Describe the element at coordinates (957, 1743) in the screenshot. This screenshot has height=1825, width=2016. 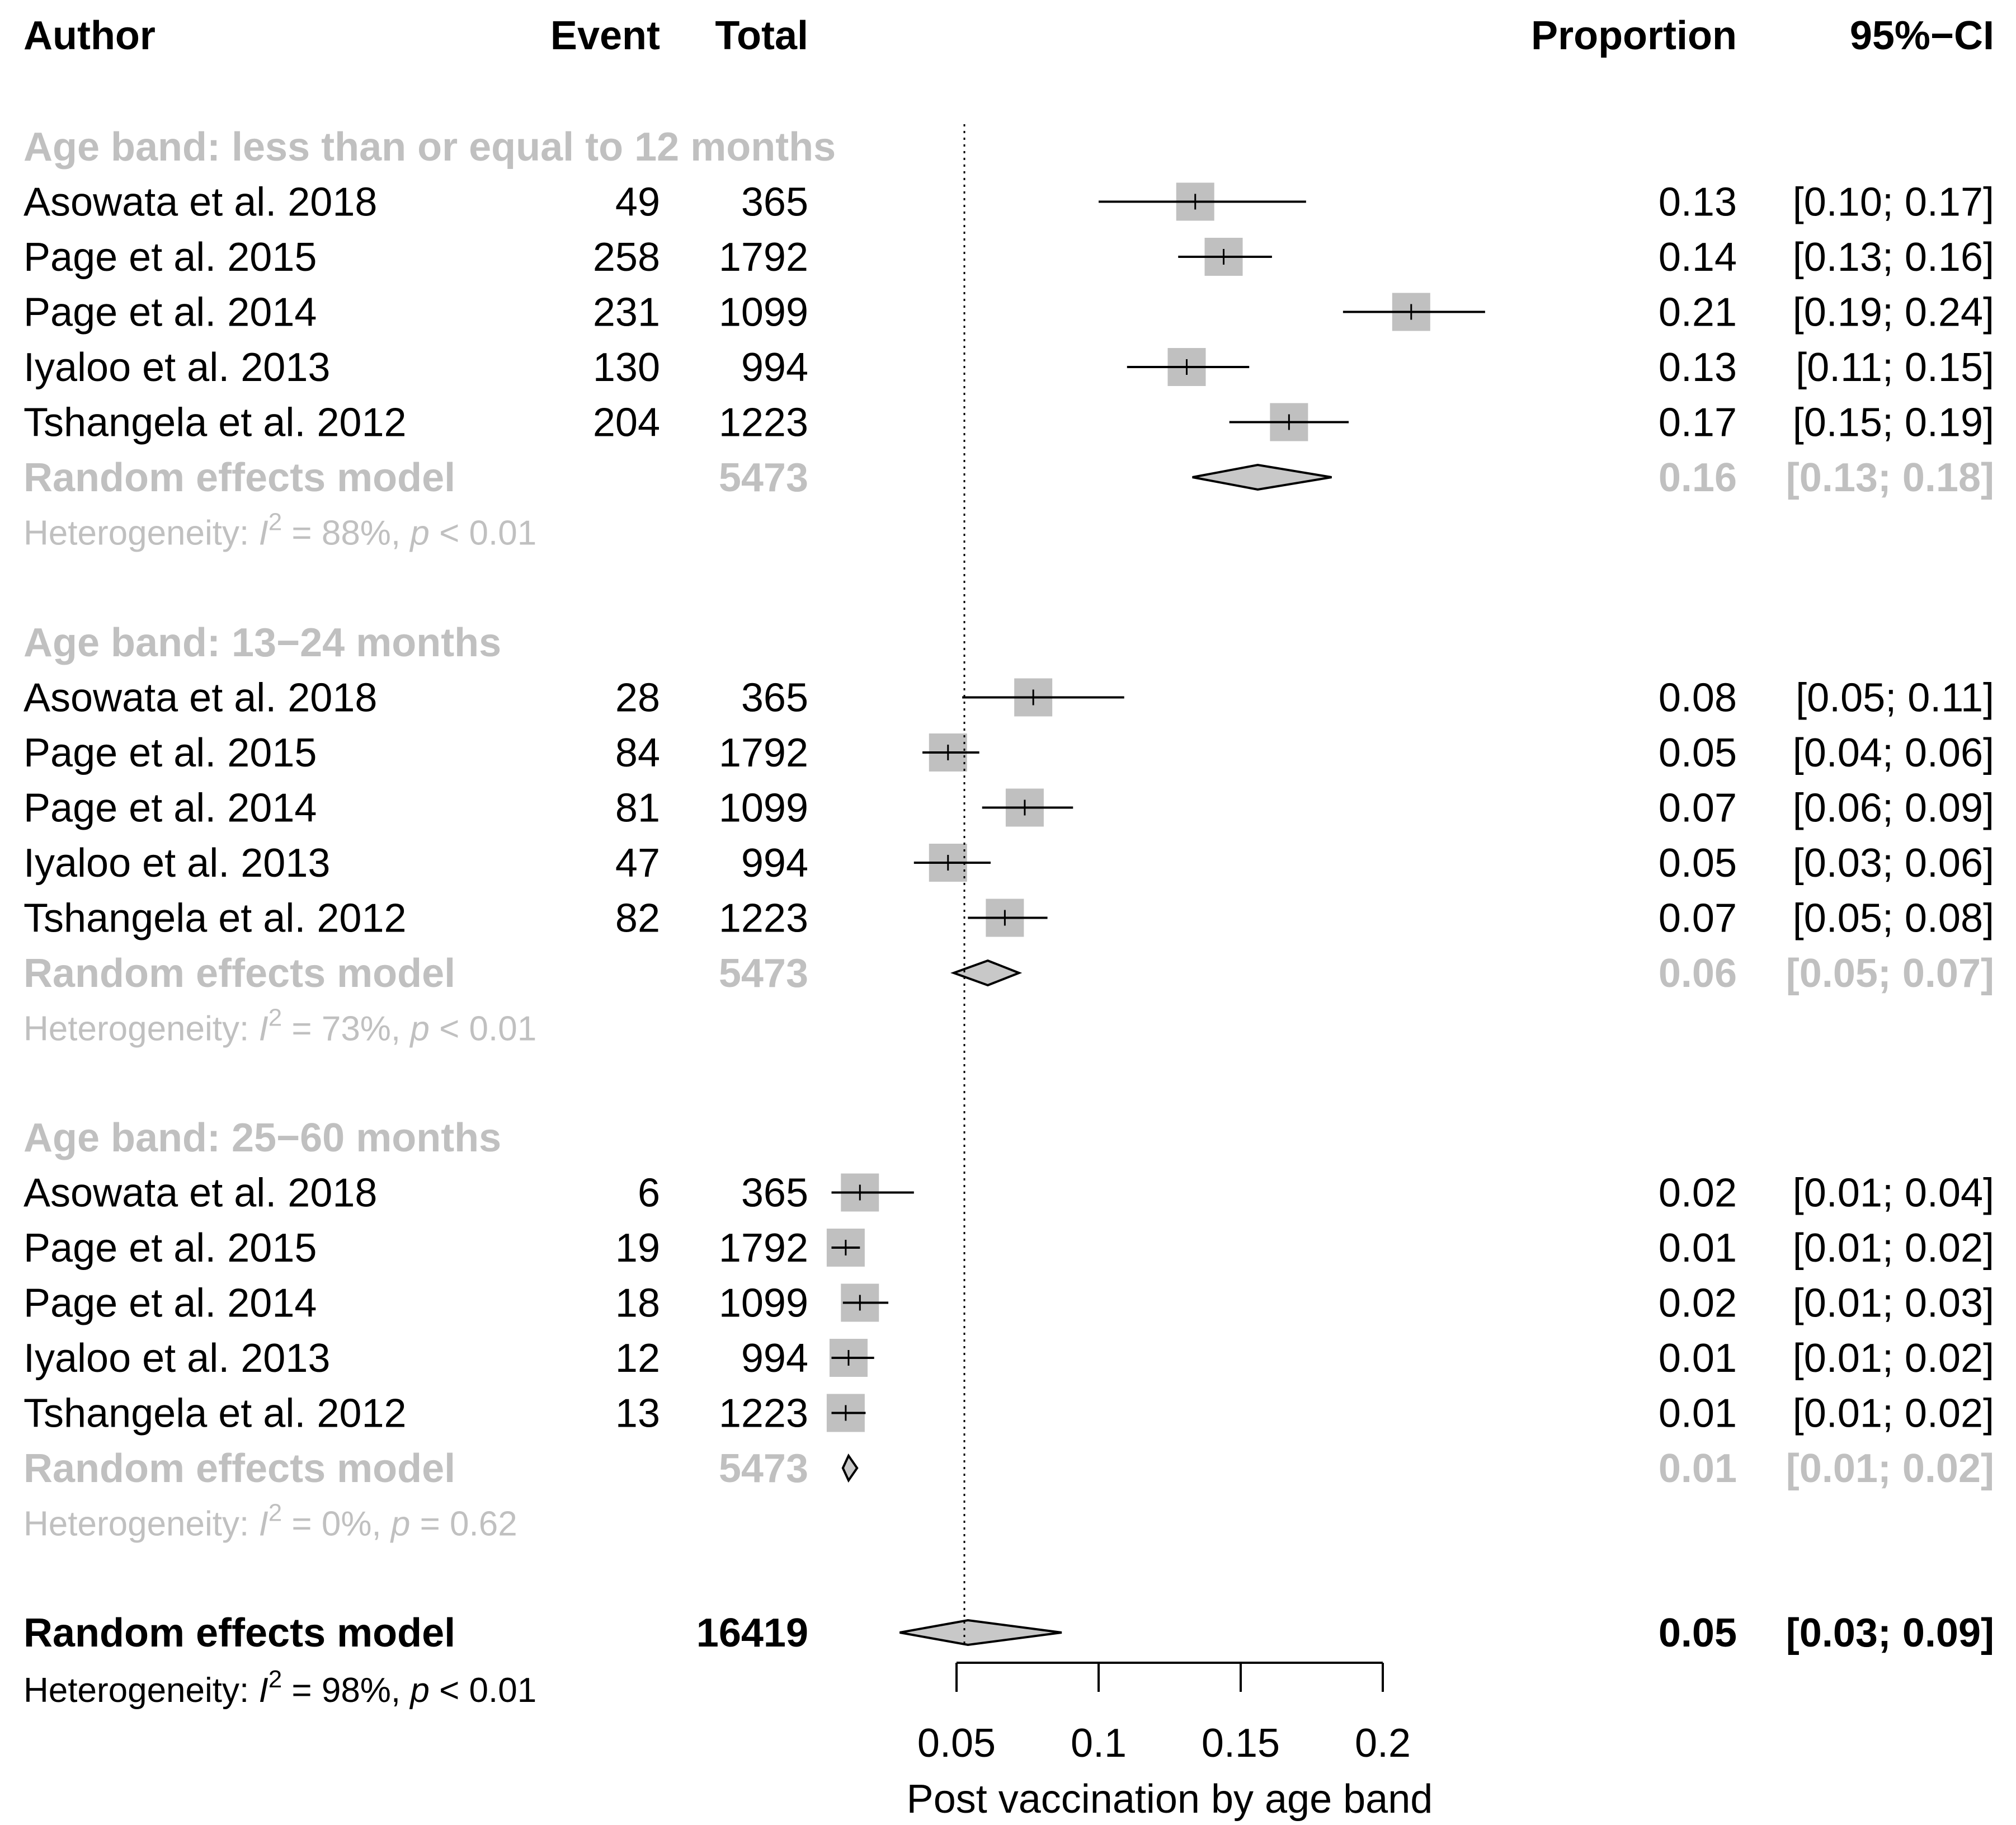
I see `x-tick-label: 0.05` at that location.